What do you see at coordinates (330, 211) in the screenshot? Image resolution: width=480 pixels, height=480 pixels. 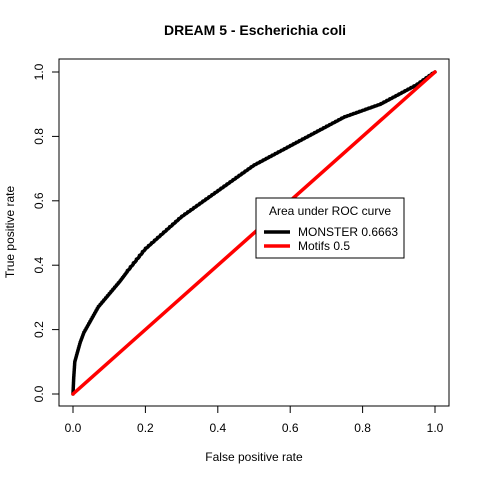 I see `legend-title: Area under ROC curve` at bounding box center [330, 211].